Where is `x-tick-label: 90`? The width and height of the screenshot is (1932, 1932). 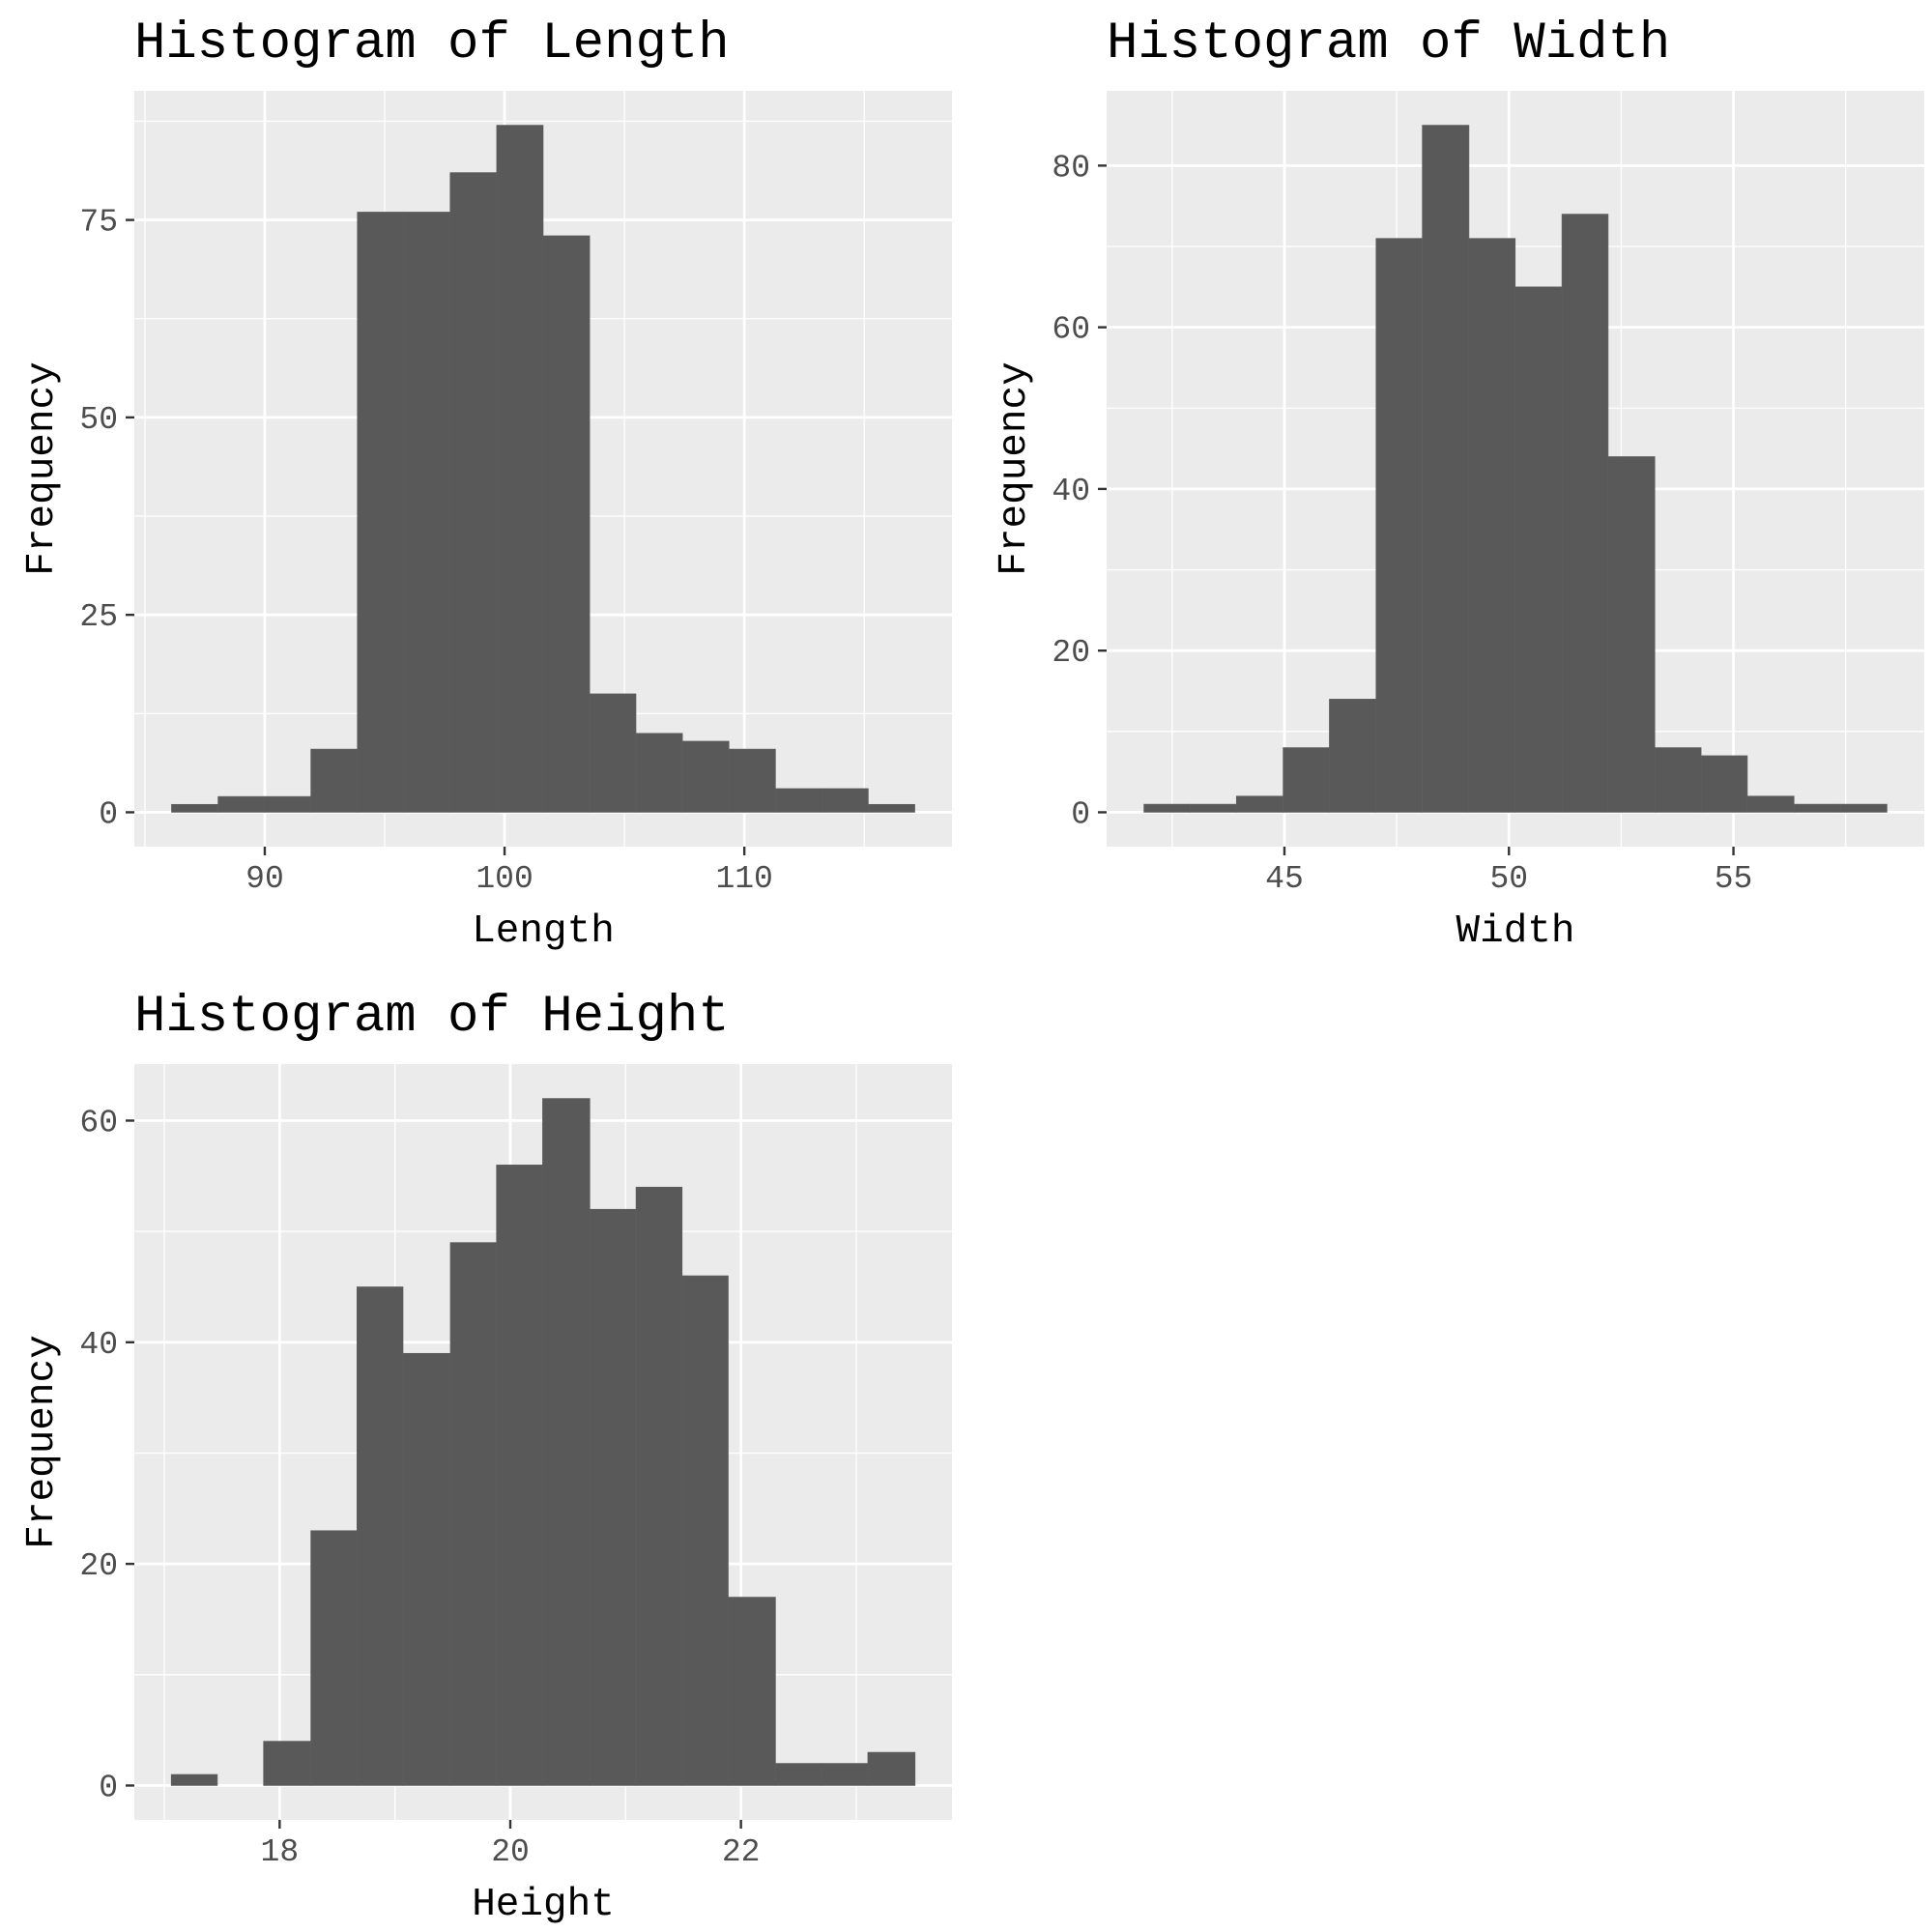 x-tick-label: 90 is located at coordinates (264, 879).